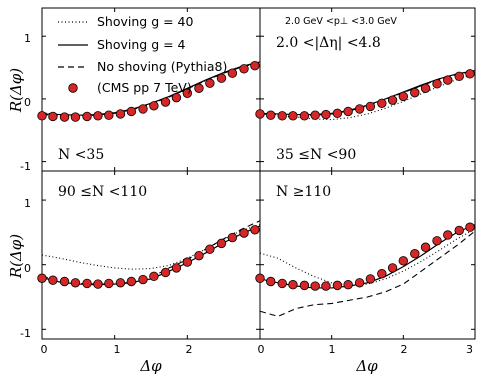  Describe the element at coordinates (102, 192) in the screenshot. I see `panel-label-90-le-n-lt-110: 90 ≤N <110` at that location.